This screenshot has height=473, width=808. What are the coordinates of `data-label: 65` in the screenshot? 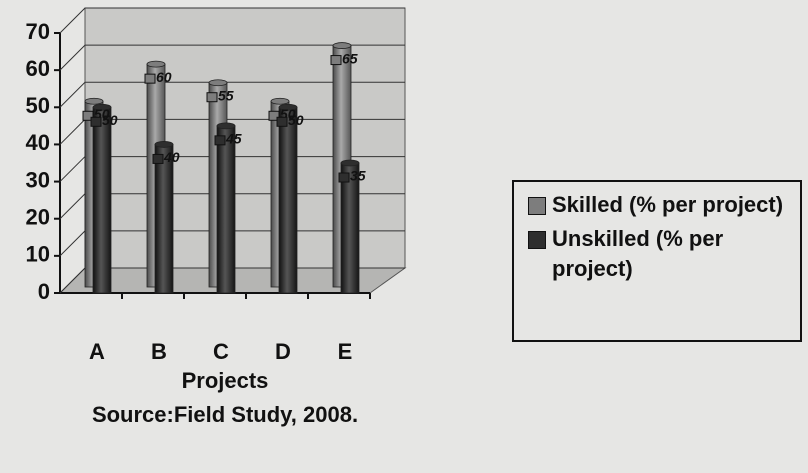 It's located at (350, 58).